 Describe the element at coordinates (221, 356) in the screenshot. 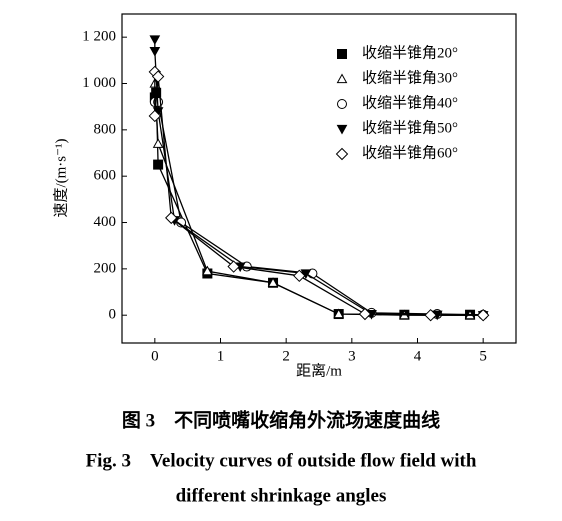

I see `x-tick-label: 1` at that location.